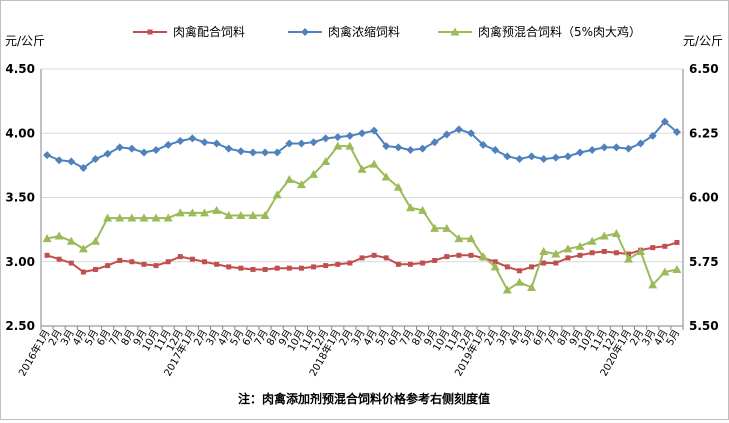 This screenshot has width=729, height=423. What do you see at coordinates (189, 31) in the screenshot?
I see `legend-item: 肉禽配合饲料` at bounding box center [189, 31].